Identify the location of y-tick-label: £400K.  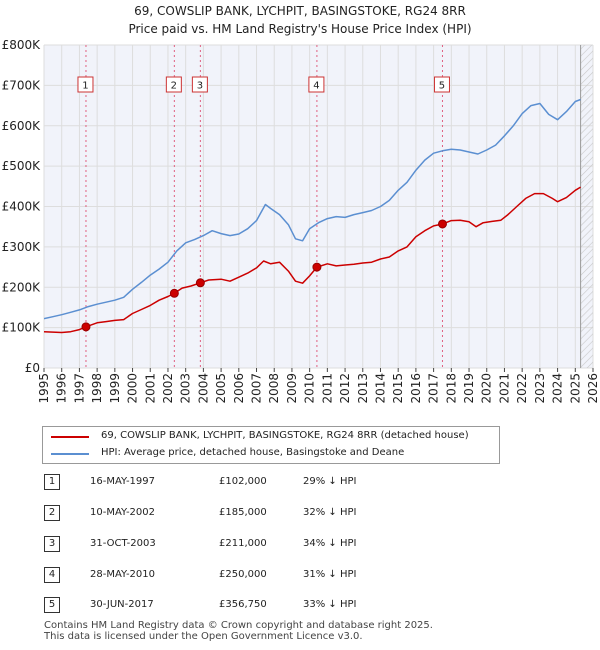
(22, 207).